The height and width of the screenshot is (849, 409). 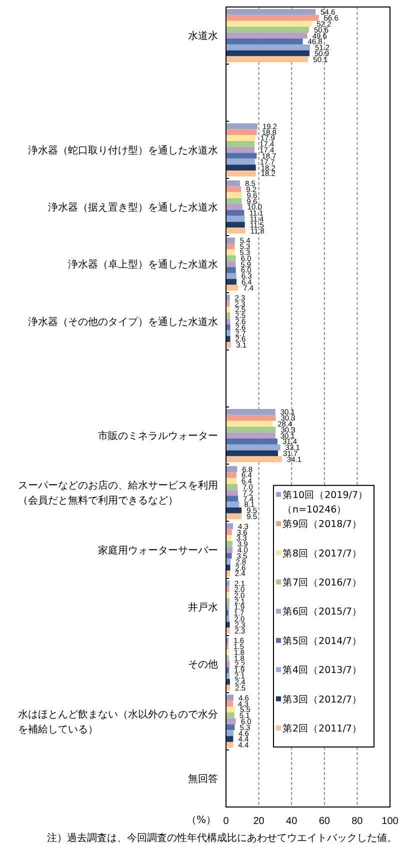 What do you see at coordinates (158, 550) in the screenshot?
I see `y-tick-label: 家庭用ウォーターサーバー` at bounding box center [158, 550].